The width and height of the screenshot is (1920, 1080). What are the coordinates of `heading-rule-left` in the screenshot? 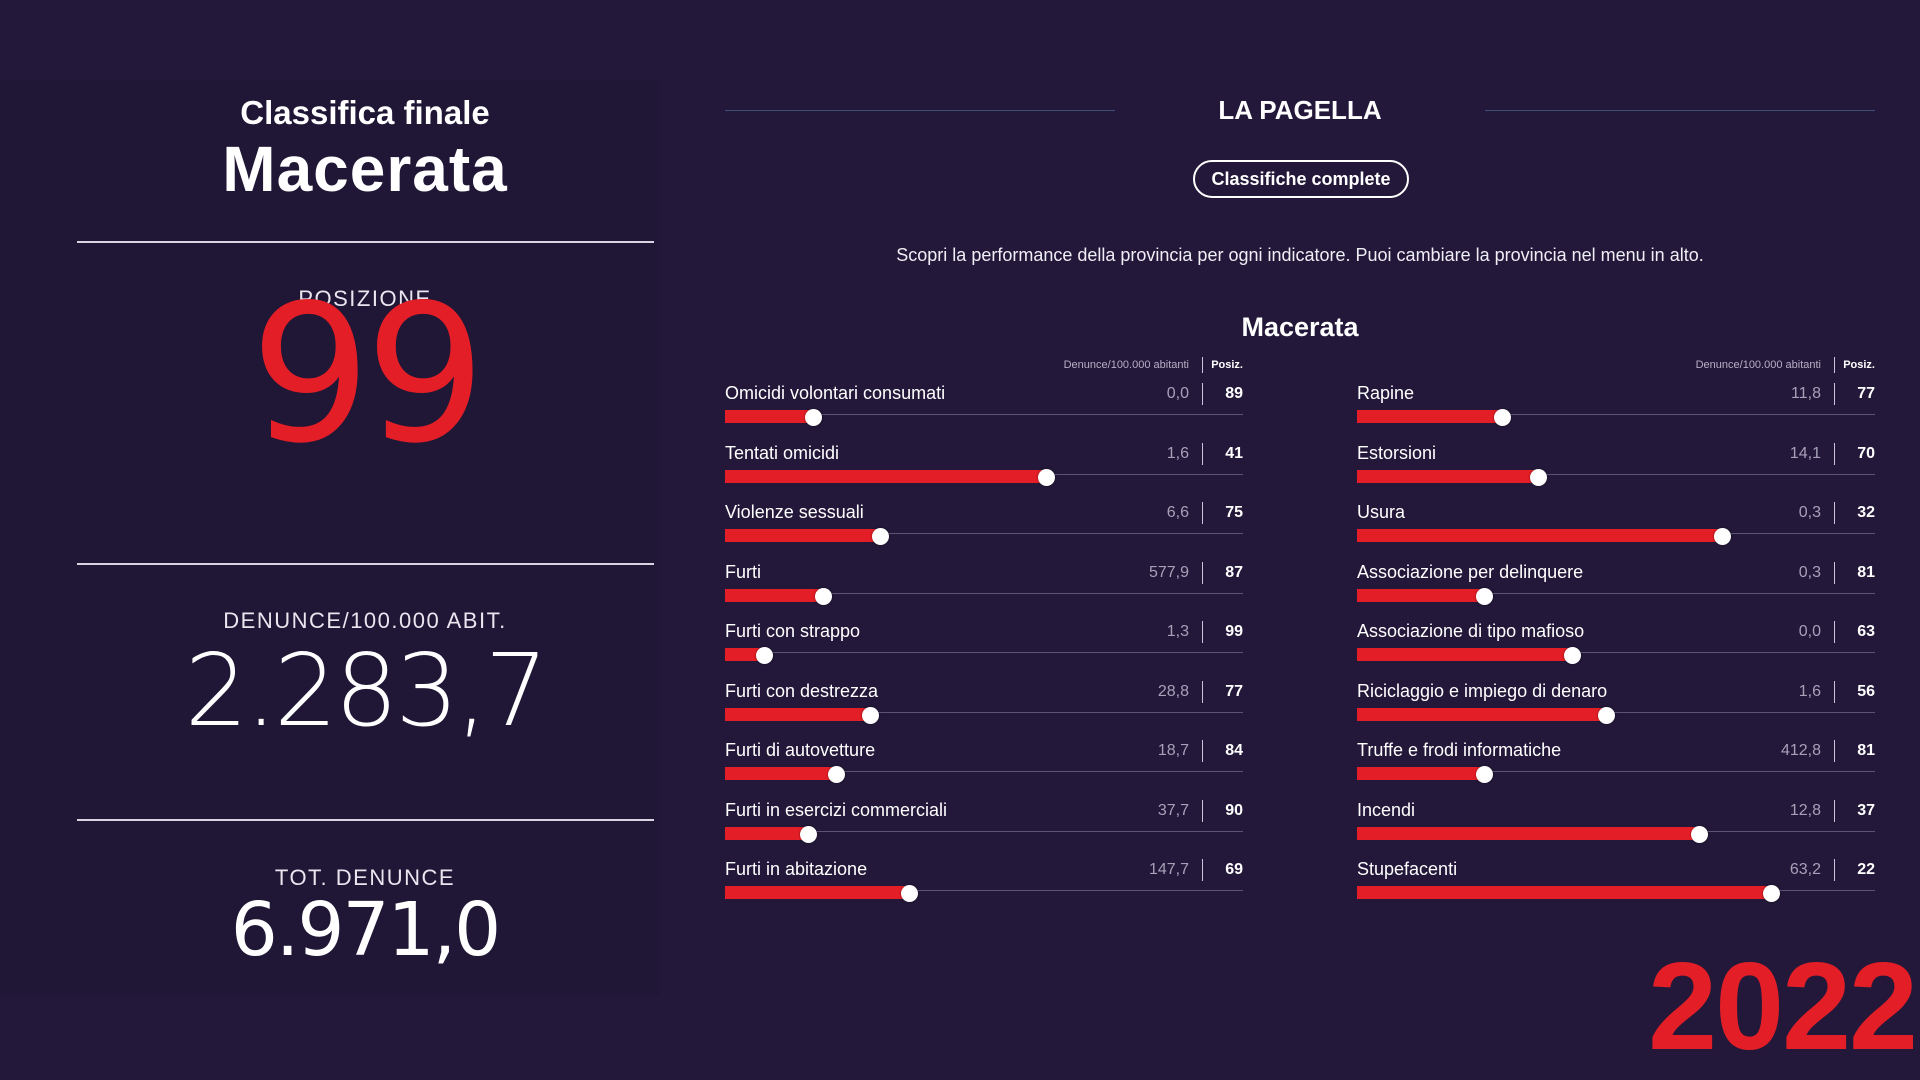 It's located at (920, 110).